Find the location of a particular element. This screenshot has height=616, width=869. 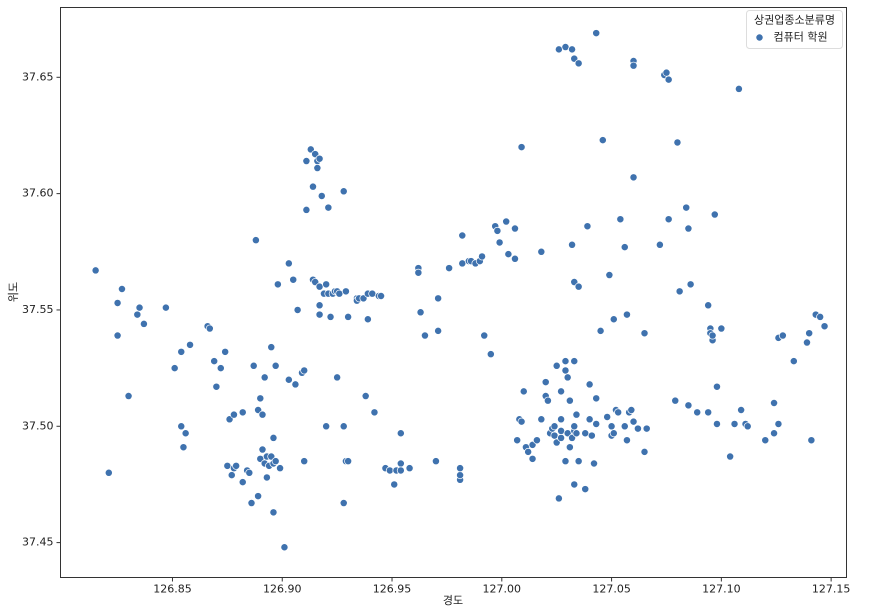

x-tick-label: 127.10 is located at coordinates (721, 589).